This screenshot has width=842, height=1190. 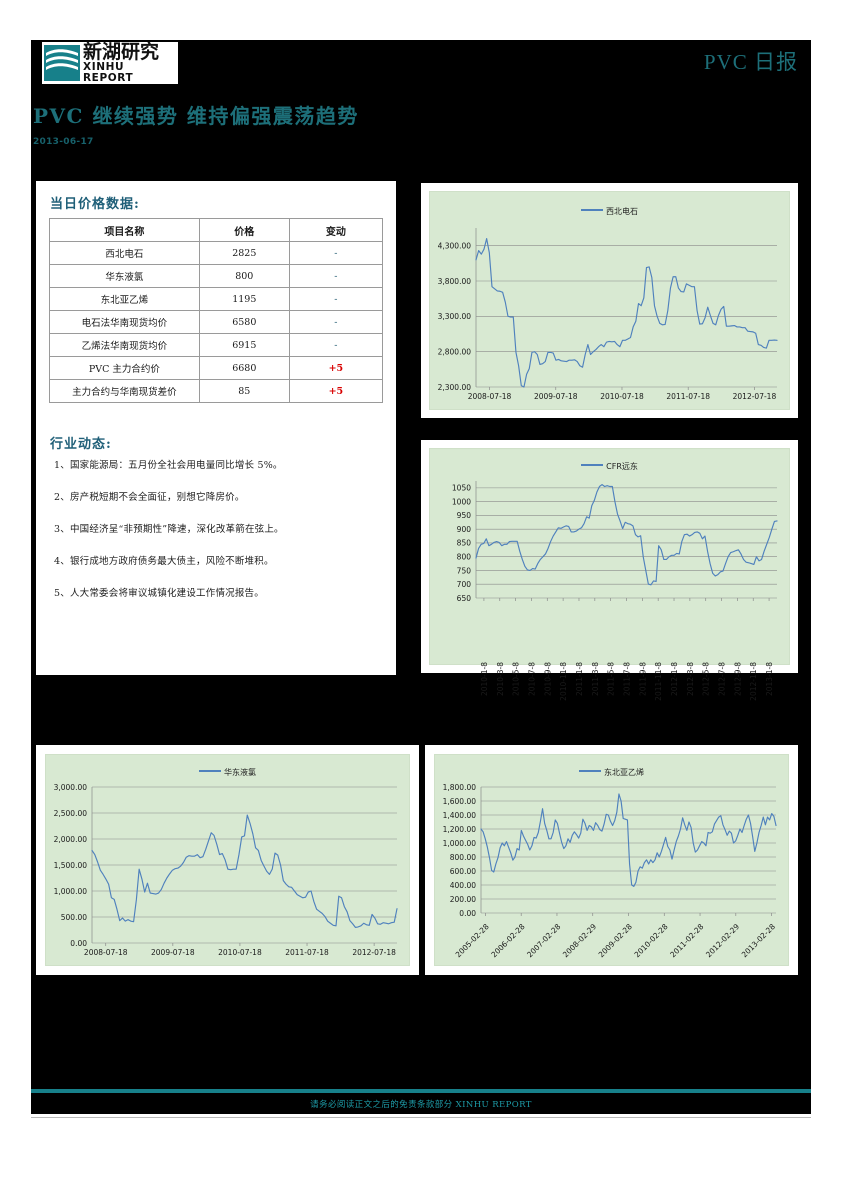 What do you see at coordinates (124, 276) in the screenshot?
I see `cell-item-name: 华东液氯` at bounding box center [124, 276].